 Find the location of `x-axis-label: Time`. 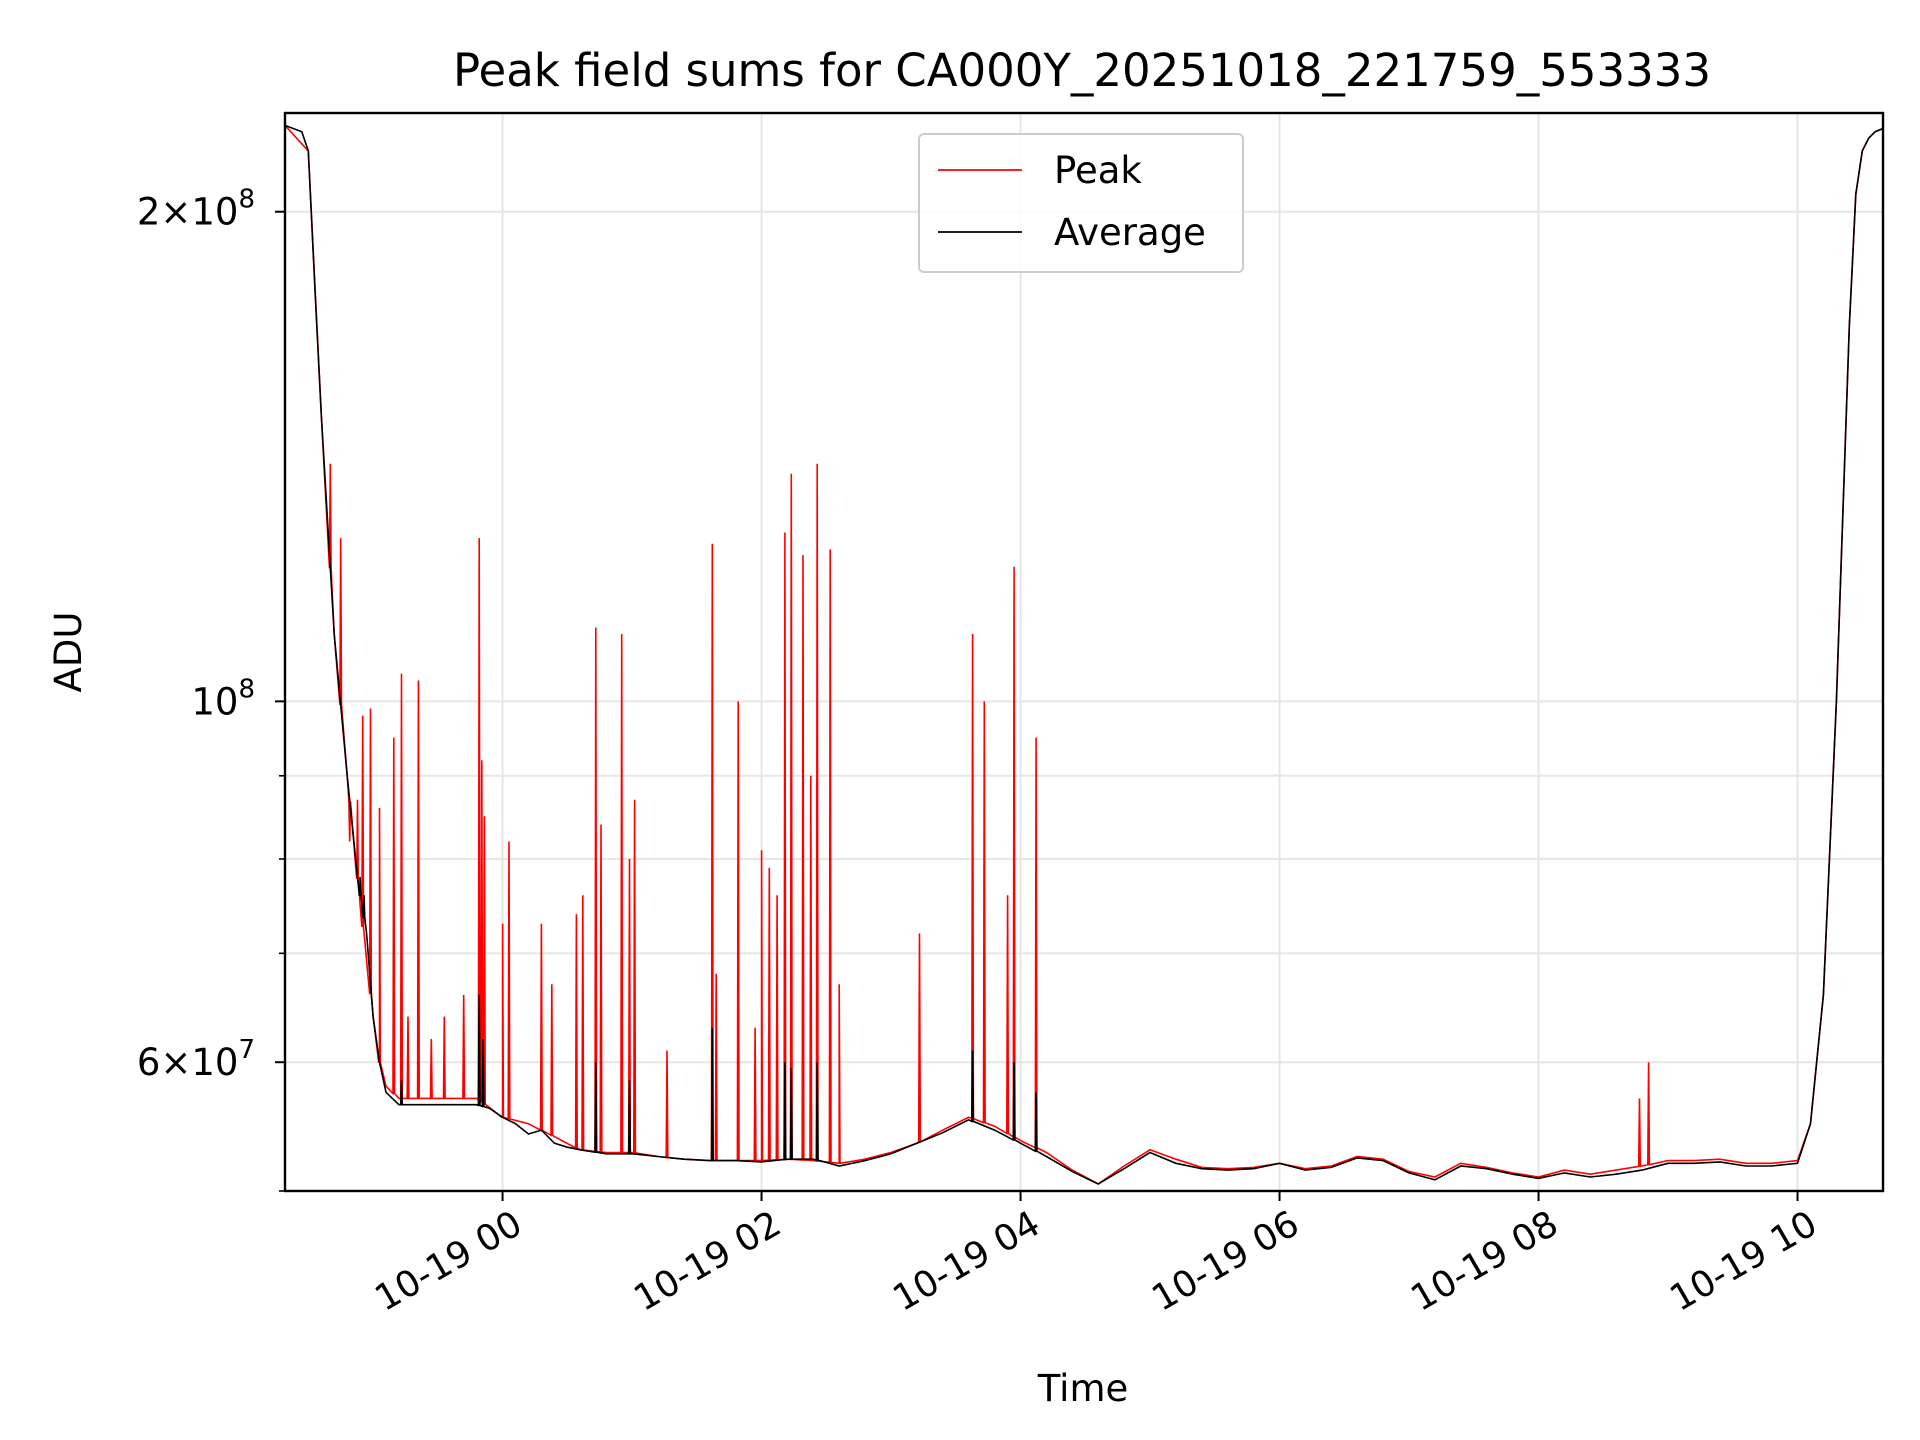

x-axis-label: Time is located at coordinates (1083, 1388).